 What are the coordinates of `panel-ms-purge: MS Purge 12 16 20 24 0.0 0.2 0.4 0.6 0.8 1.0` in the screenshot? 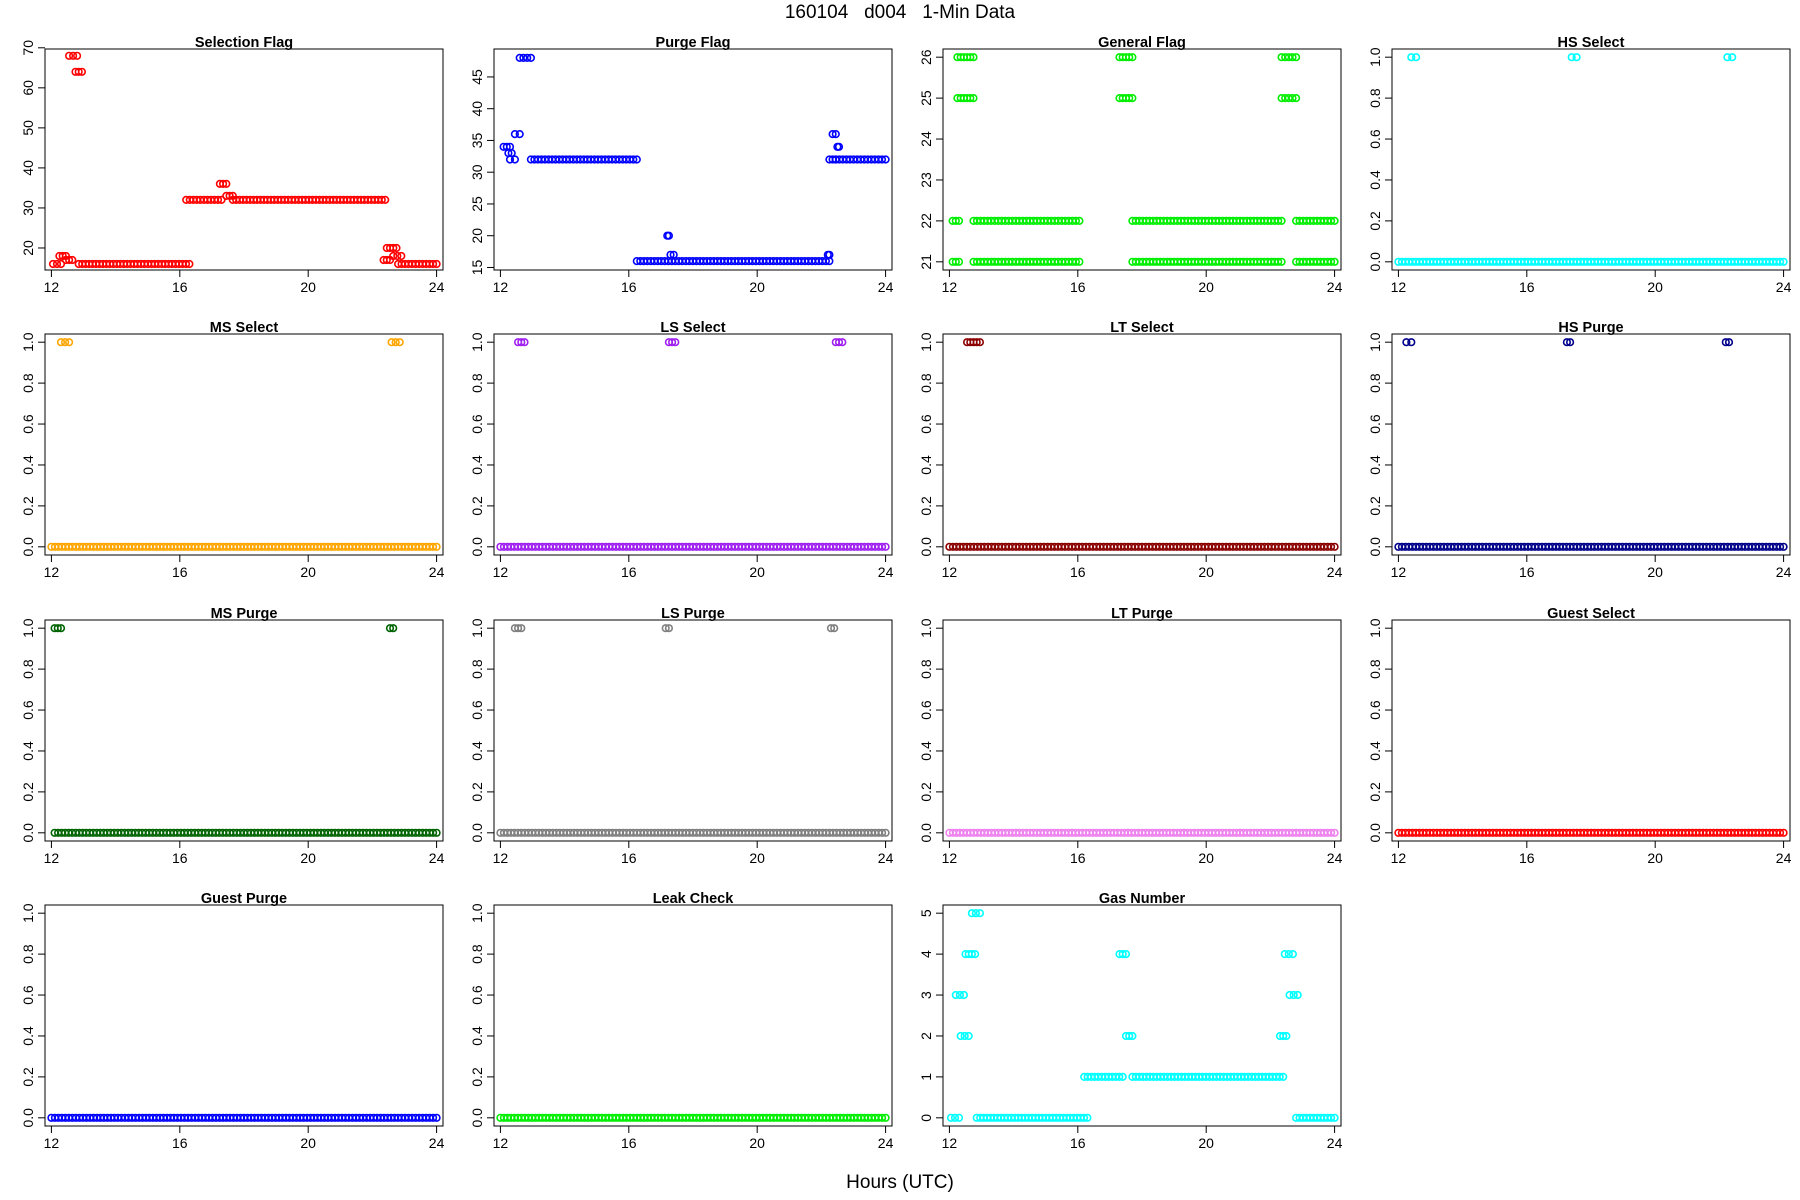 It's located at (232, 736).